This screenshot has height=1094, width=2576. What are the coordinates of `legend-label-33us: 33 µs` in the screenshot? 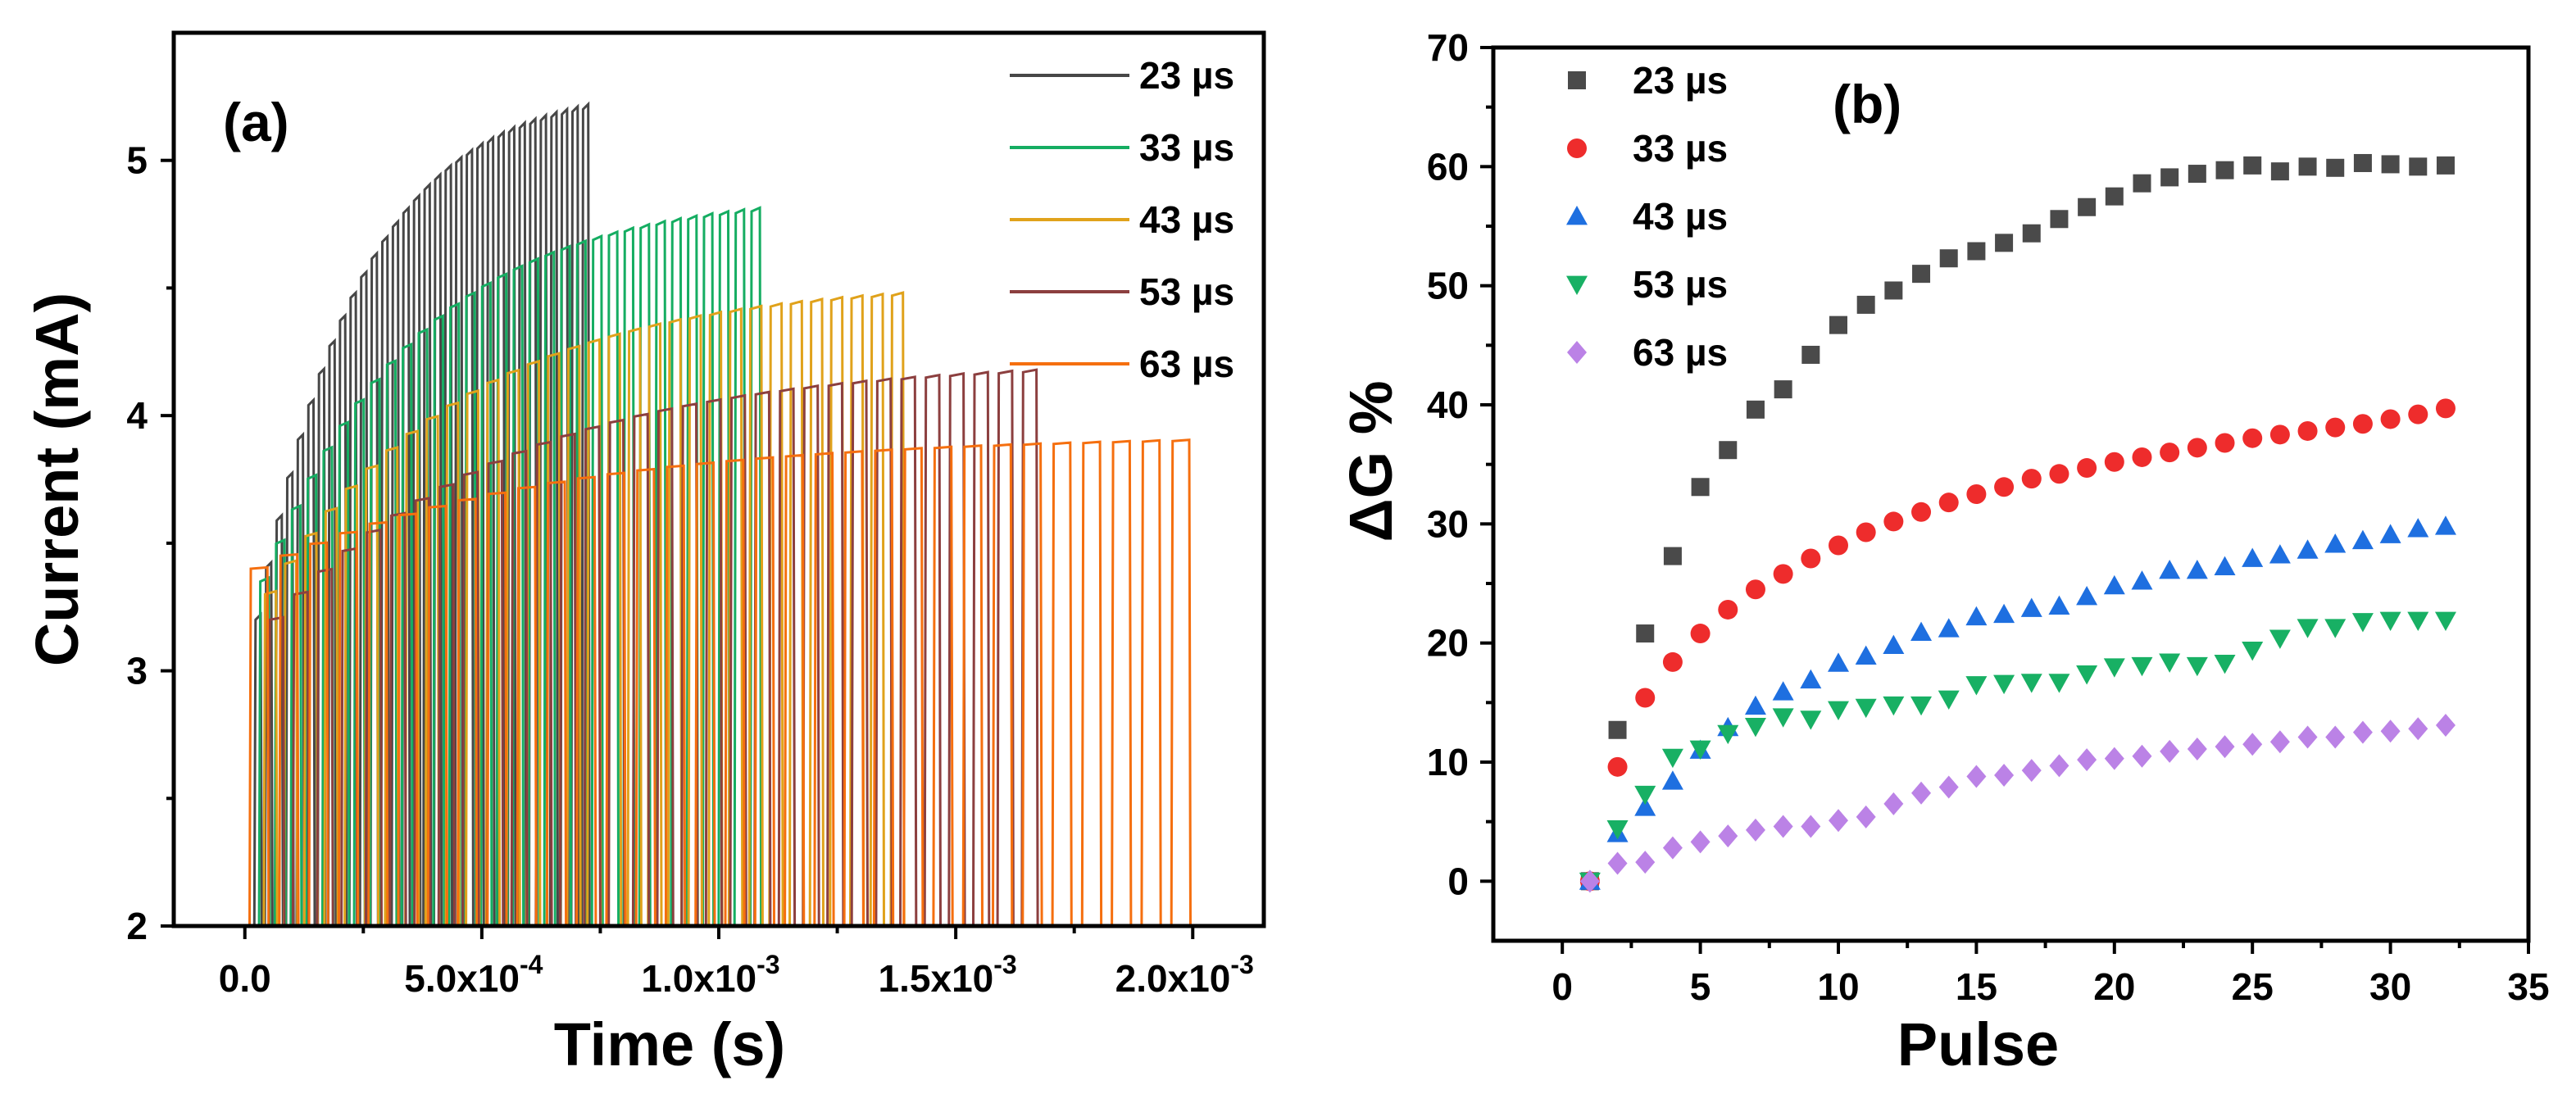 It's located at (1186, 147).